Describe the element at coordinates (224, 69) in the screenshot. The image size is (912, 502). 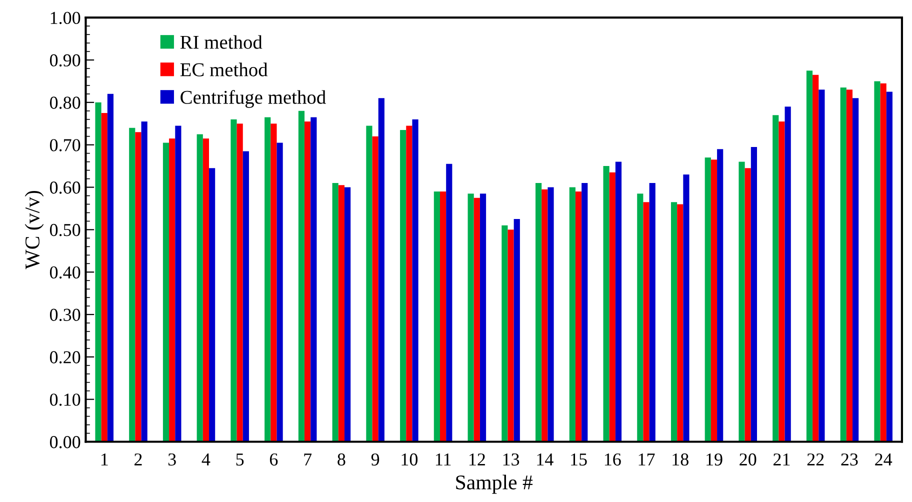
I see `legend-label: EC method` at that location.